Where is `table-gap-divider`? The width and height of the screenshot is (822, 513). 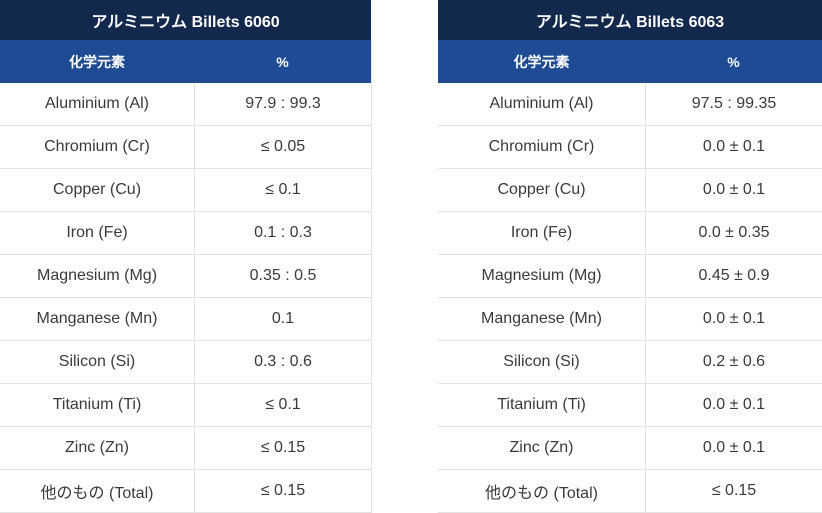
table-gap-divider is located at coordinates (404, 276).